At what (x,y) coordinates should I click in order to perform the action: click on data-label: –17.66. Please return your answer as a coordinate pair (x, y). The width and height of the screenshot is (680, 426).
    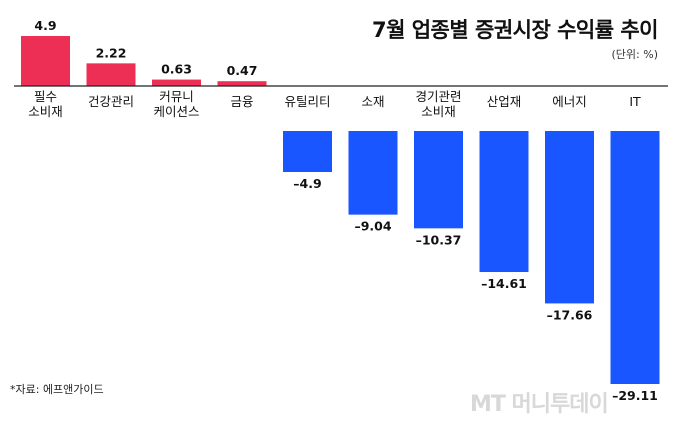
    Looking at the image, I should click on (570, 314).